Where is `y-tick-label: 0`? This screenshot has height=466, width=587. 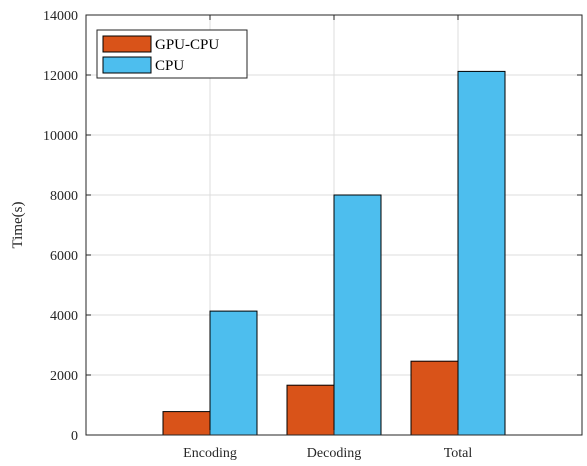 y-tick-label: 0 is located at coordinates (74, 436).